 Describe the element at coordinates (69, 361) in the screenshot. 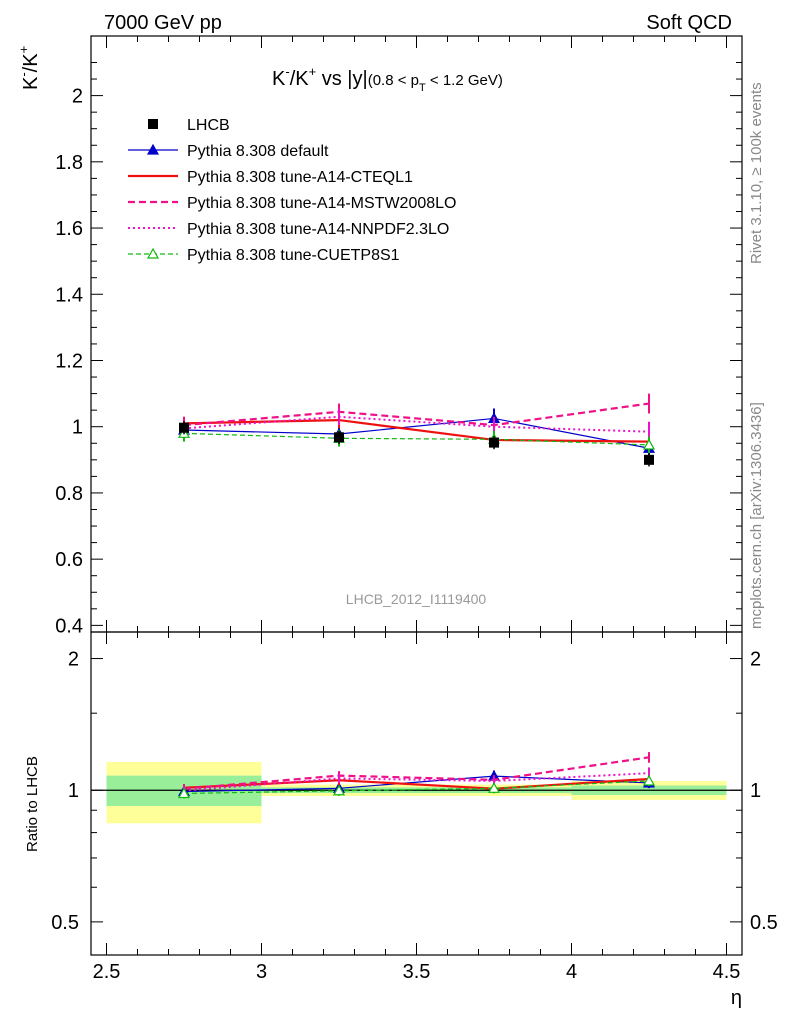

I see `y-tick-label: 1.2` at that location.